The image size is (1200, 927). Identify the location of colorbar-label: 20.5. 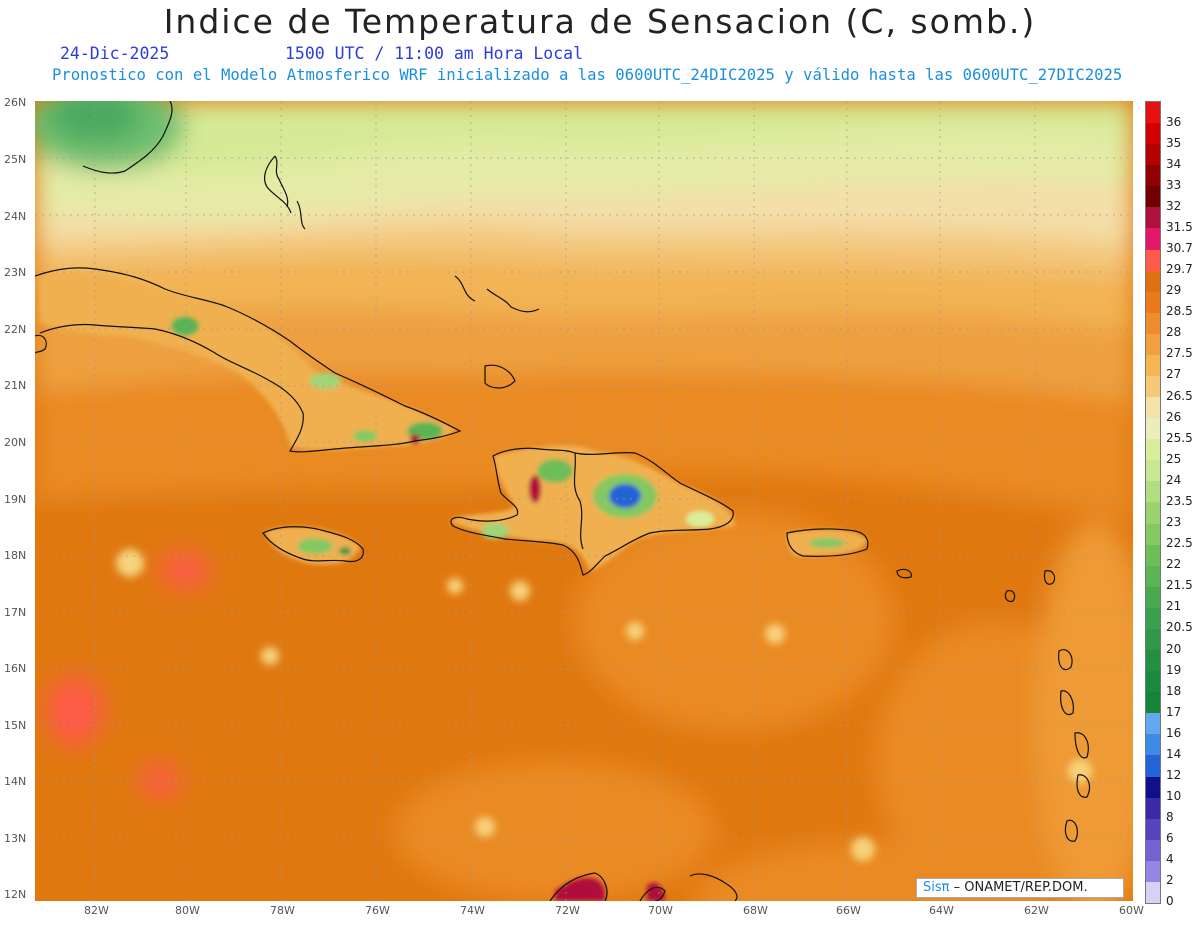
(1179, 627).